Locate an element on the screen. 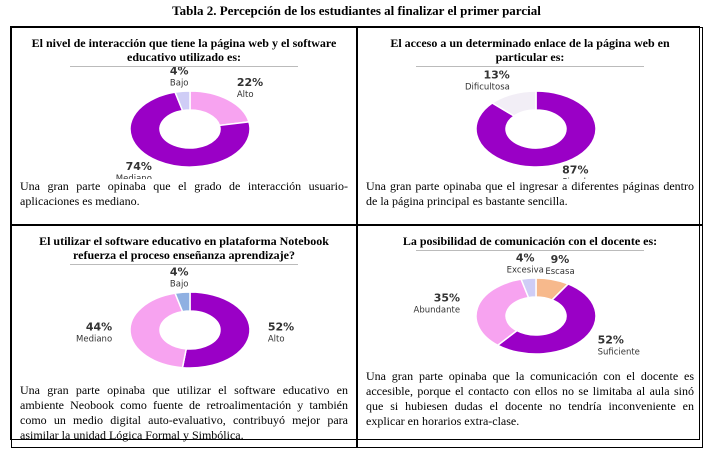 The width and height of the screenshot is (713, 458). donut-chart: 87%Simple 13%Dificultosa is located at coordinates (531, 123).